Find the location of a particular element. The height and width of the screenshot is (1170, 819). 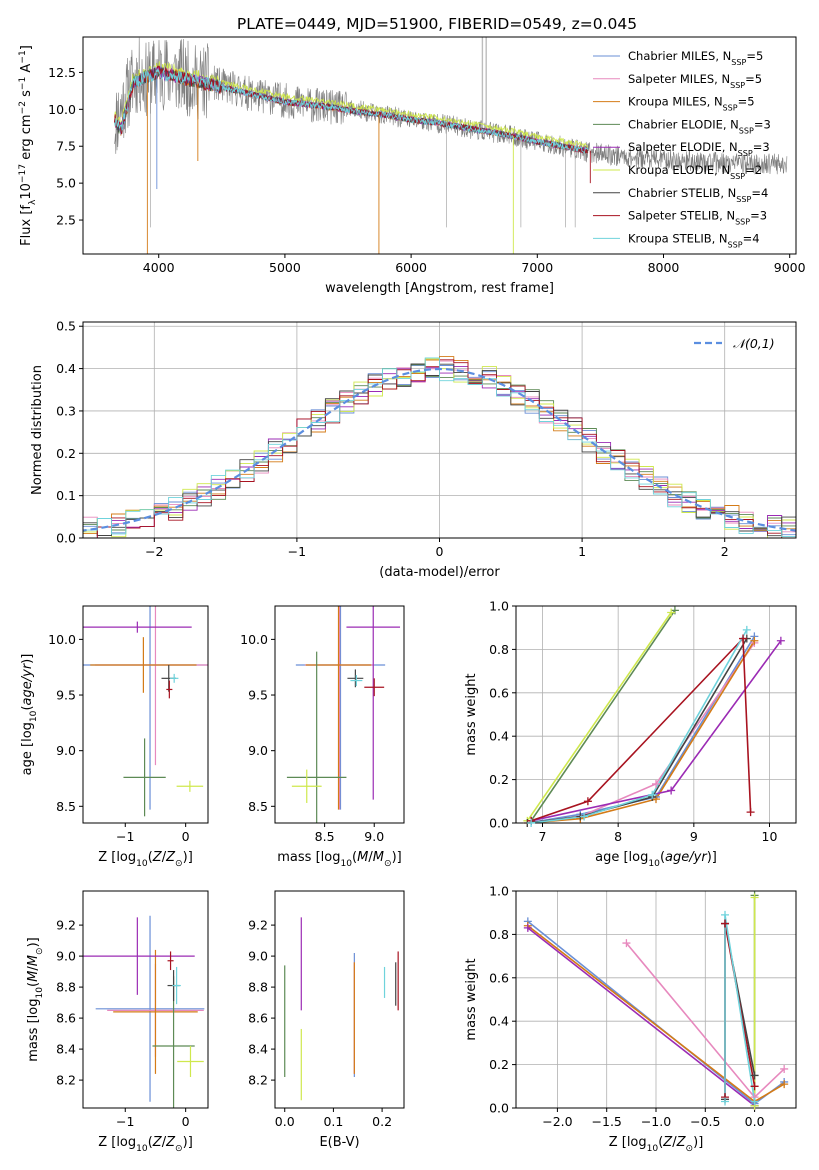

y-tick-label: 0.4 is located at coordinates (499, 736).